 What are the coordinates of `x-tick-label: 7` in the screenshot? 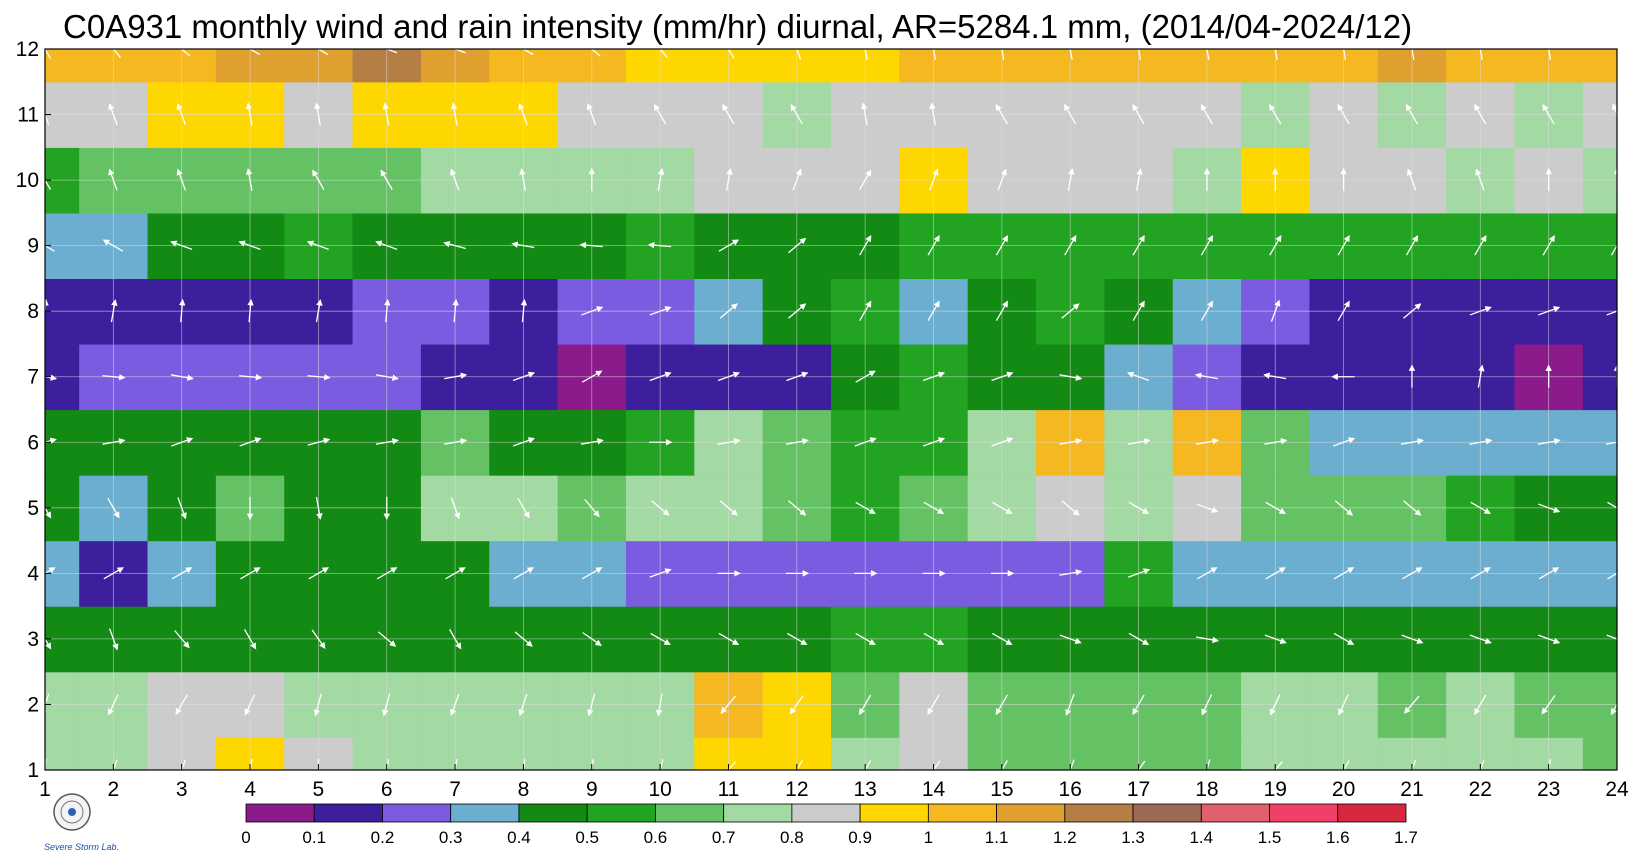 It's located at (455, 789).